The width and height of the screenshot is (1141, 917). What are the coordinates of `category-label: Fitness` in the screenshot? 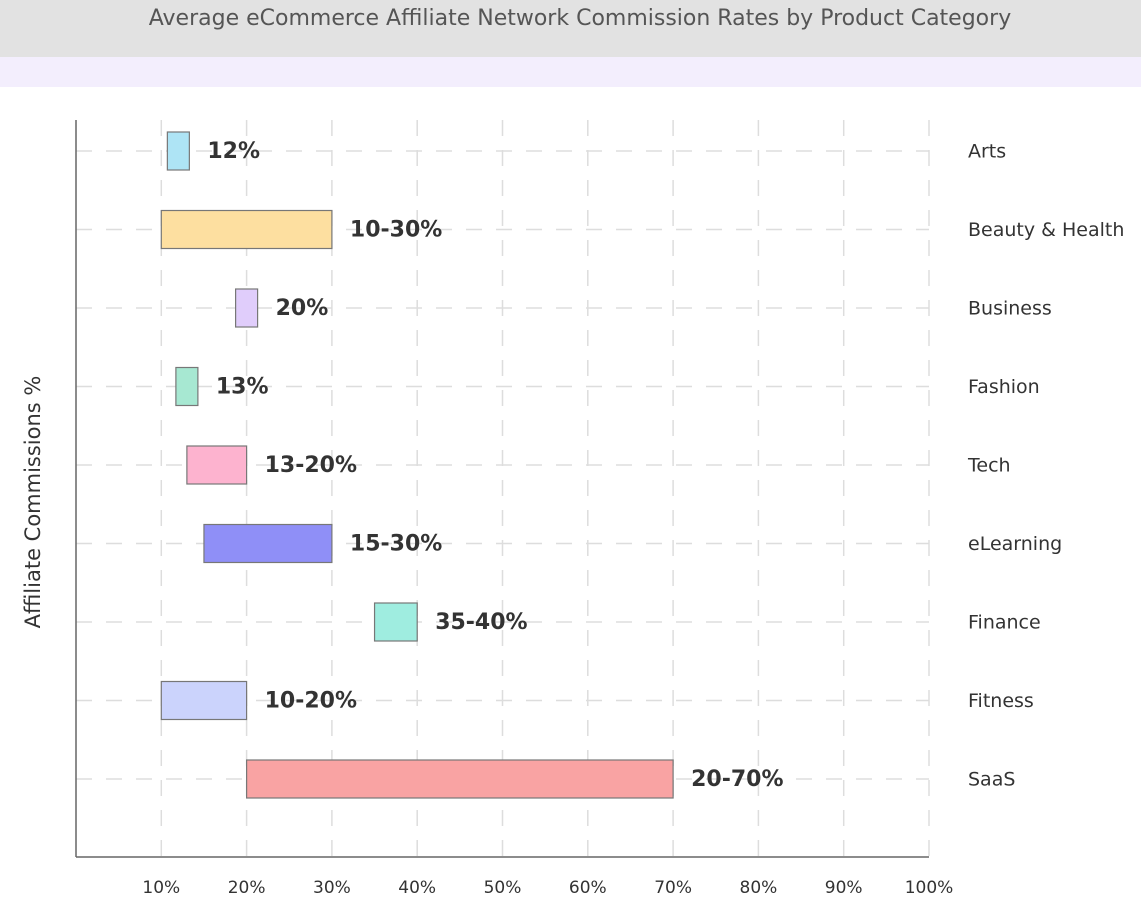 It's located at (1001, 701).